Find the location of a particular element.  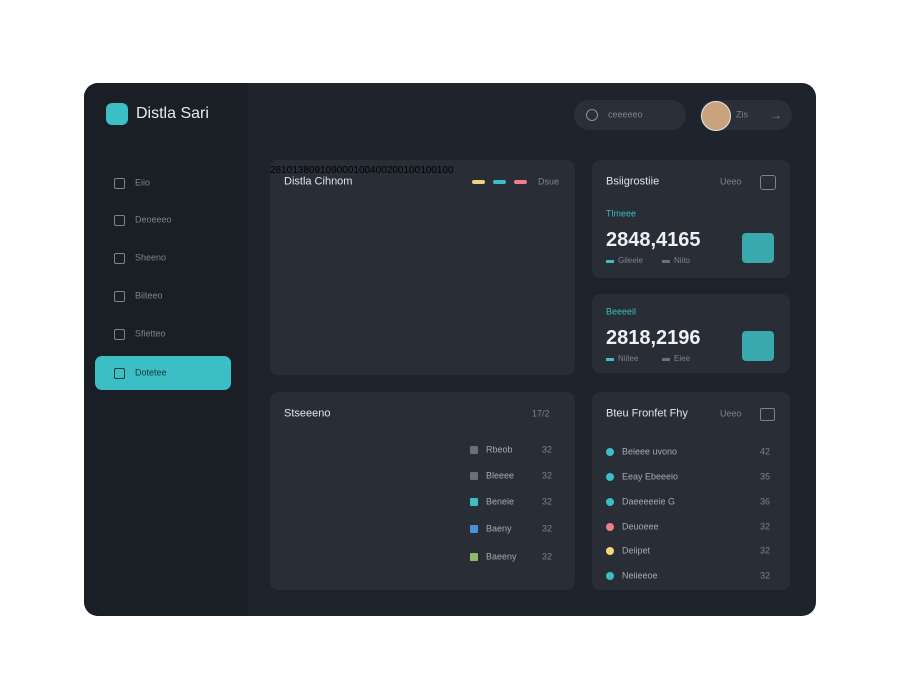

nav-item: Eiio is located at coordinates (163, 183).